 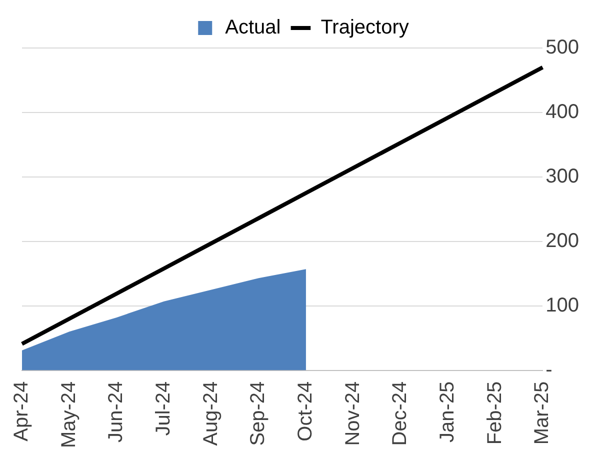 What do you see at coordinates (563, 111) in the screenshot?
I see `y-tick-label: 400` at bounding box center [563, 111].